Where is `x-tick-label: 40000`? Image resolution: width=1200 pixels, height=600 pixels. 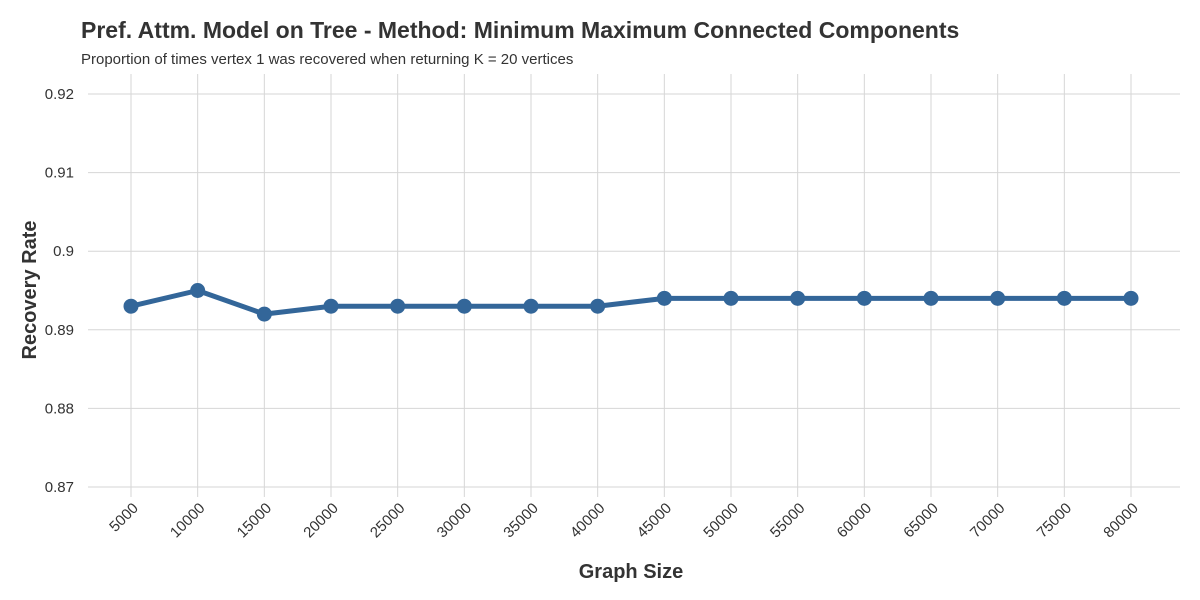
x-tick-label: 40000 is located at coordinates (588, 521).